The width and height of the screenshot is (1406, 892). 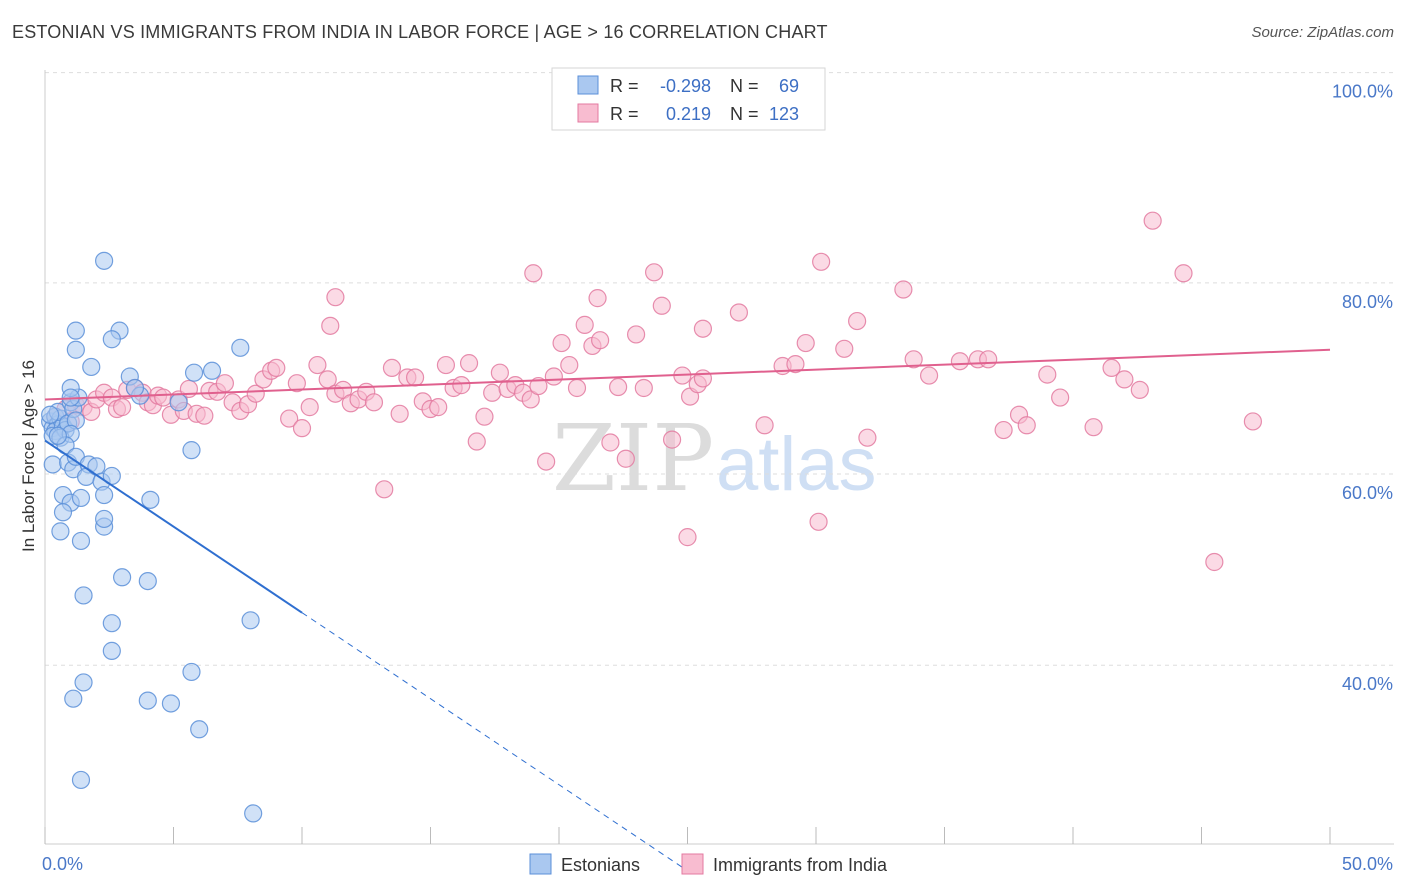 I want to click on y-tick-label-80: 80.0%, so click(x=1367, y=302).